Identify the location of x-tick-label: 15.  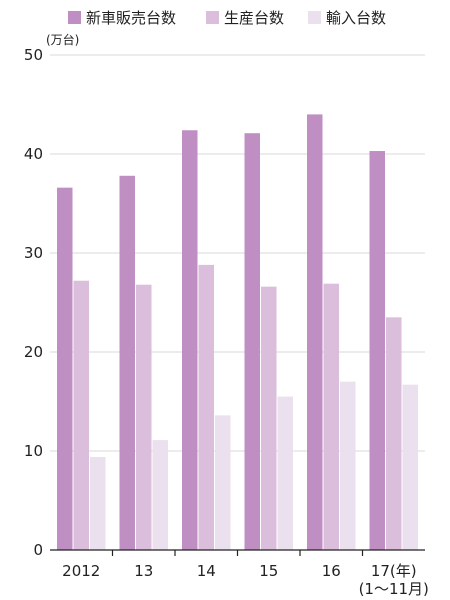
(268, 571).